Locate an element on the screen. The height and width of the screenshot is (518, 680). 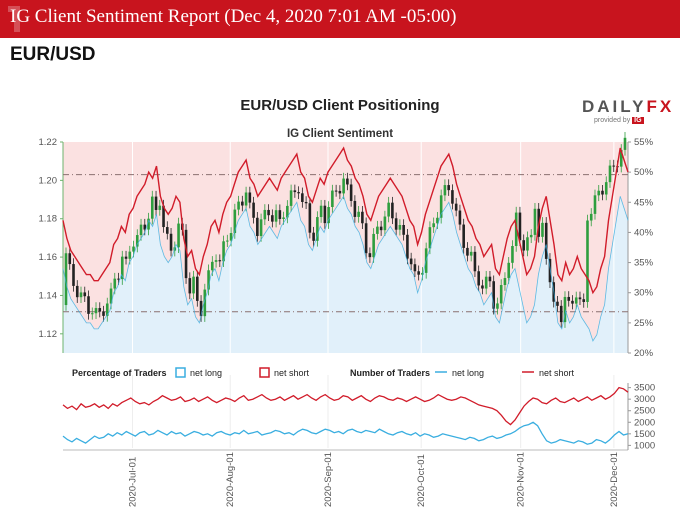
x-tick-label: 2020-Sep-01 is located at coordinates (328, 479).